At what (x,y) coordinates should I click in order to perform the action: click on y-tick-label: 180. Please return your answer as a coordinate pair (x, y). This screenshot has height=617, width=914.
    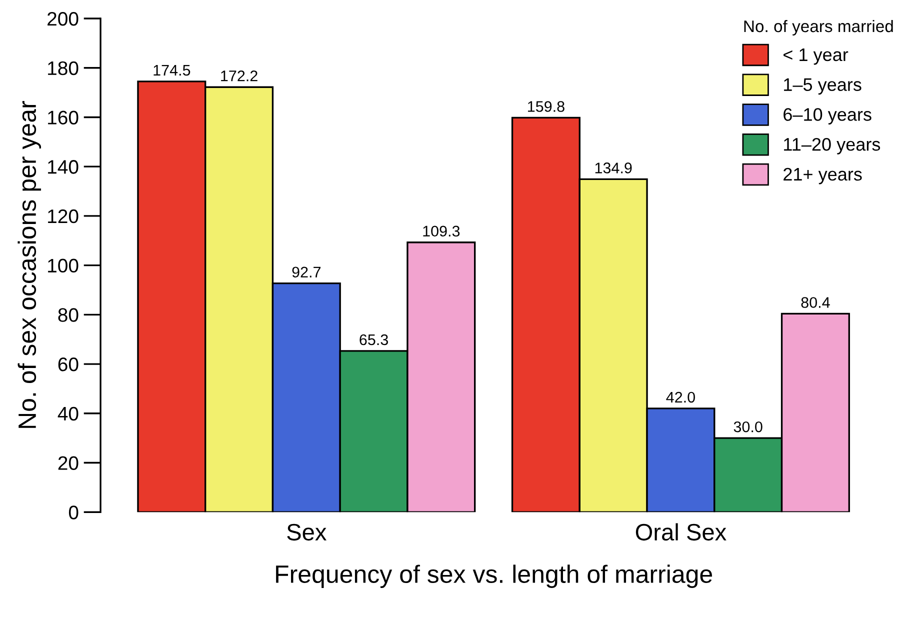
    Looking at the image, I should click on (63, 68).